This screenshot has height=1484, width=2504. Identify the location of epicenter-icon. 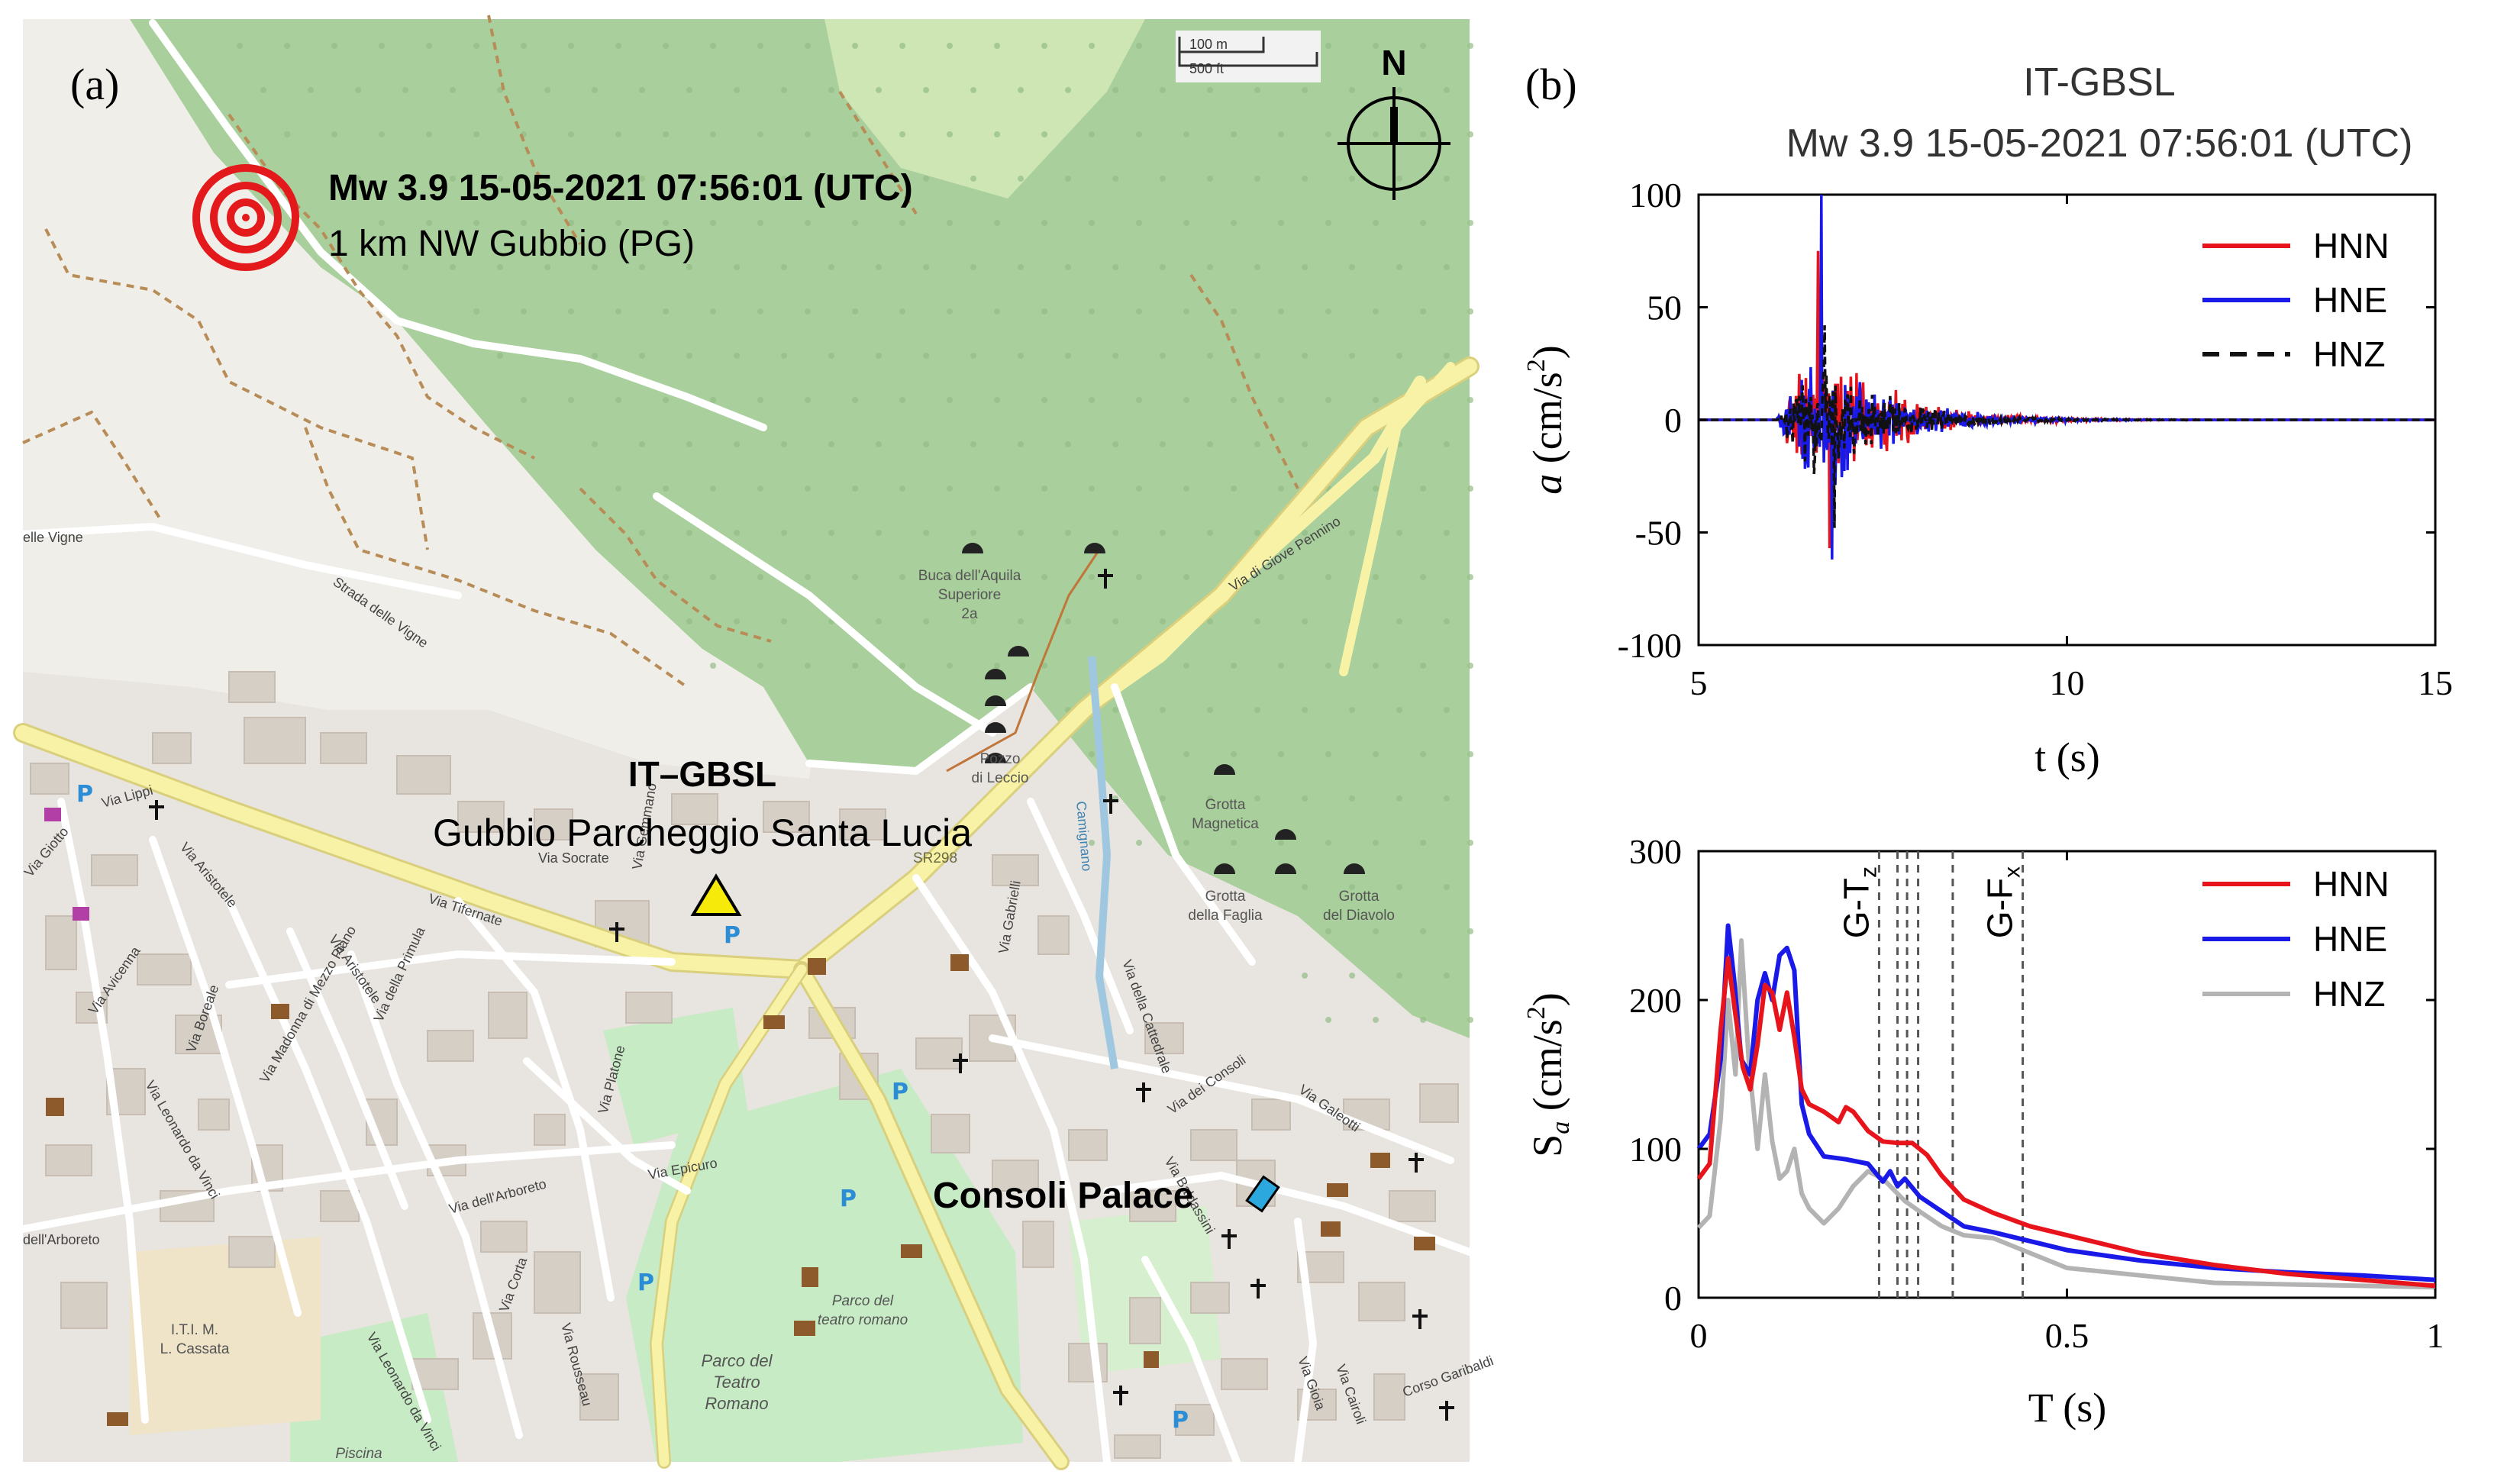
(245, 218).